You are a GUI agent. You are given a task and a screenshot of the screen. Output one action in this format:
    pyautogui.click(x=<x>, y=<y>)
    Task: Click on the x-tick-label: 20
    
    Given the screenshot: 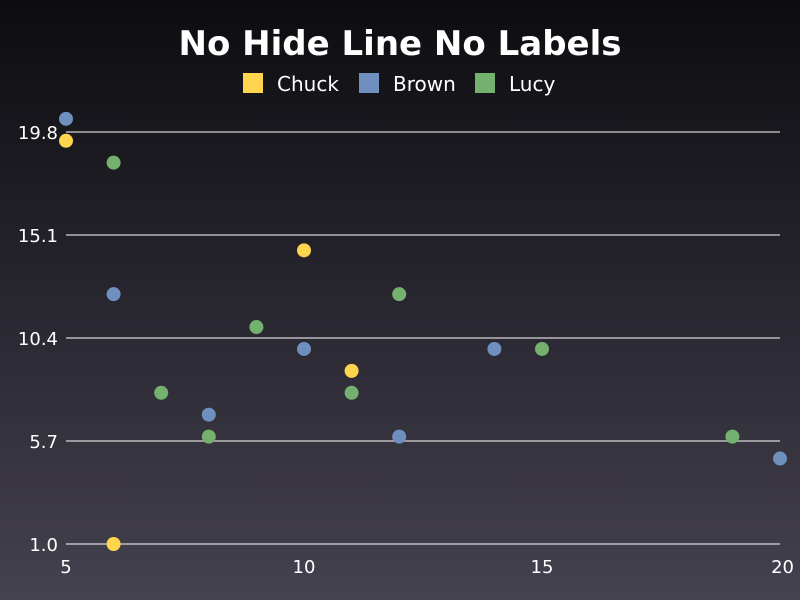 What is the action you would take?
    pyautogui.click(x=782, y=567)
    